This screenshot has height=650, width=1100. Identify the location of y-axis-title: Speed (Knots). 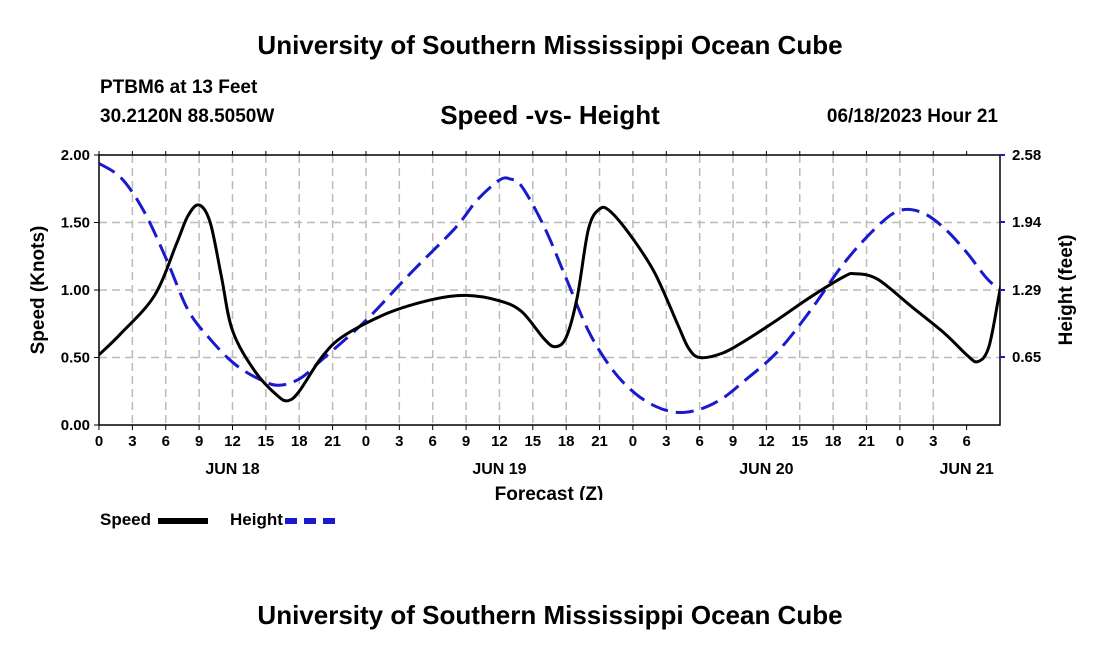
(38, 290).